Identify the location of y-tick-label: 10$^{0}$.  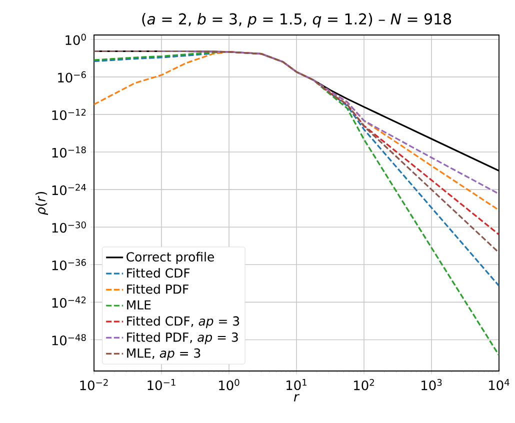
(76, 40).